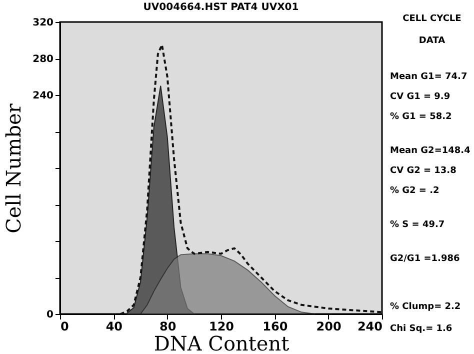 This screenshot has height=354, width=474. Describe the element at coordinates (417, 225) in the screenshot. I see `text: % S = 49.7` at that location.